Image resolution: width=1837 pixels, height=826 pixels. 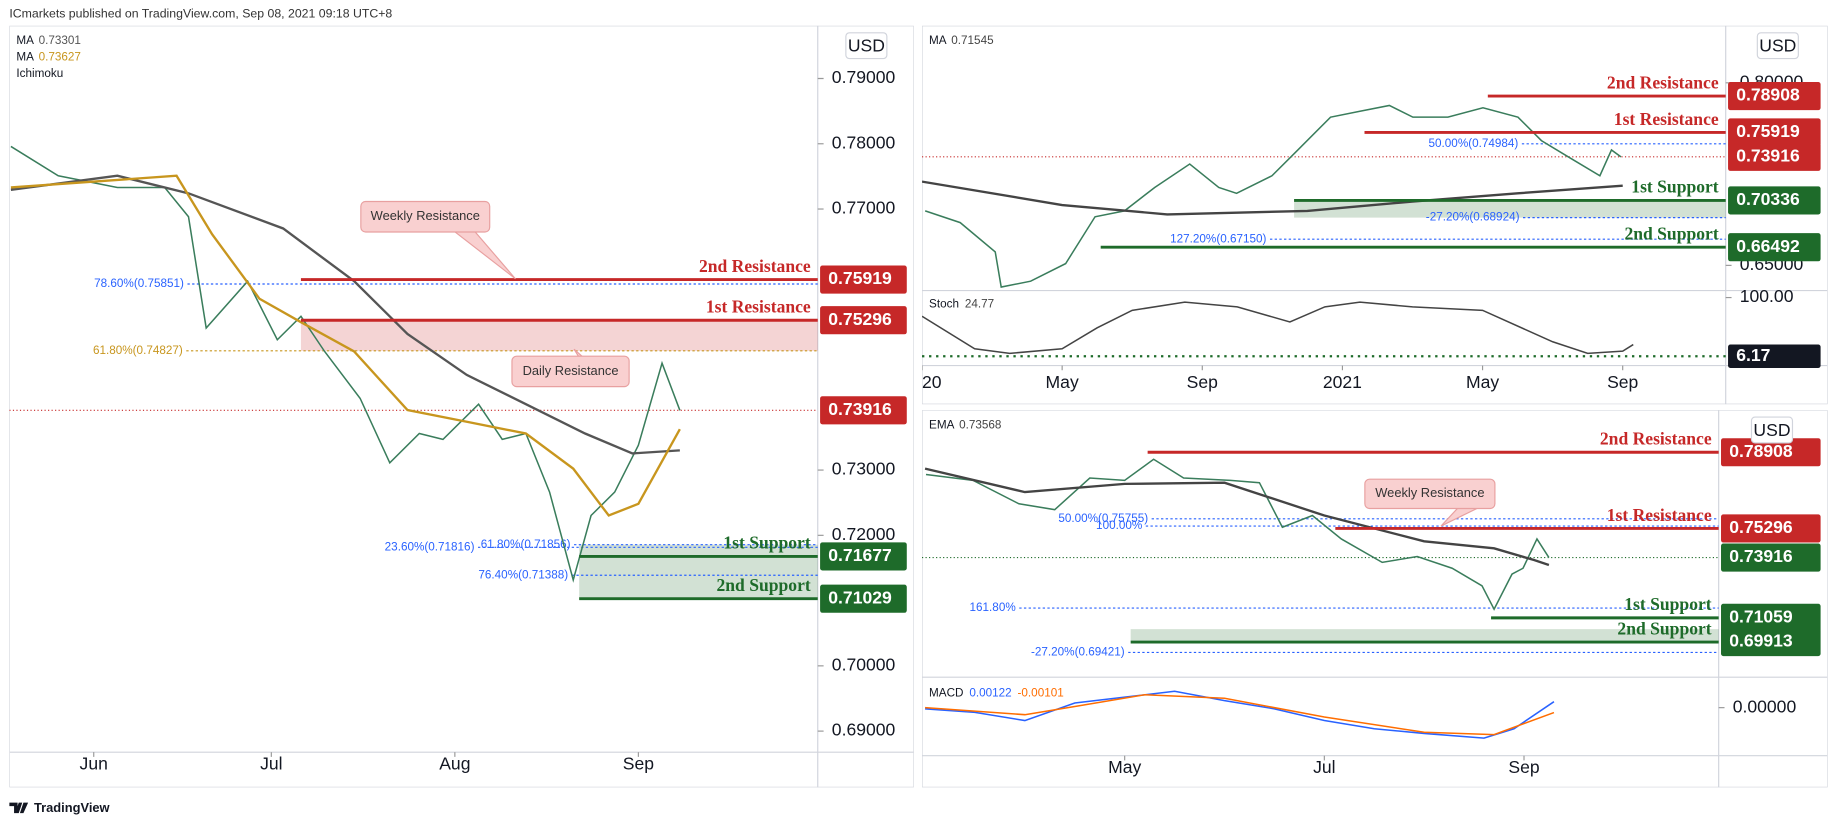 I want to click on y-tick-label: 0.79000, so click(x=864, y=77).